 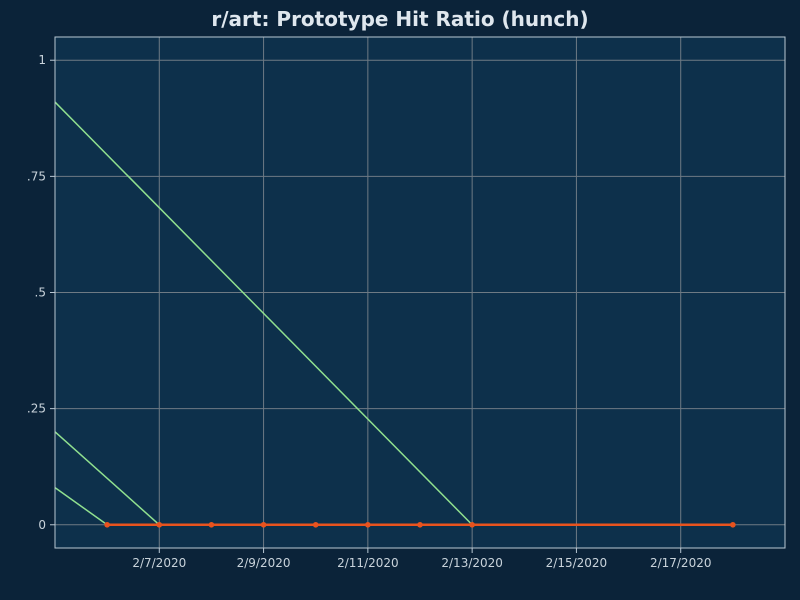 I want to click on x-tick-label: 2/15/2020, so click(x=577, y=563).